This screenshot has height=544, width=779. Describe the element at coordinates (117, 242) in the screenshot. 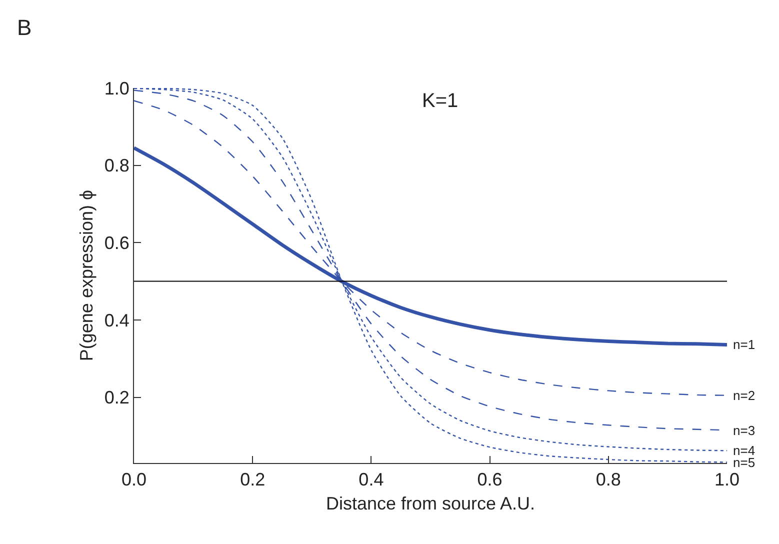

I see `y-tick-label: 0.6` at that location.